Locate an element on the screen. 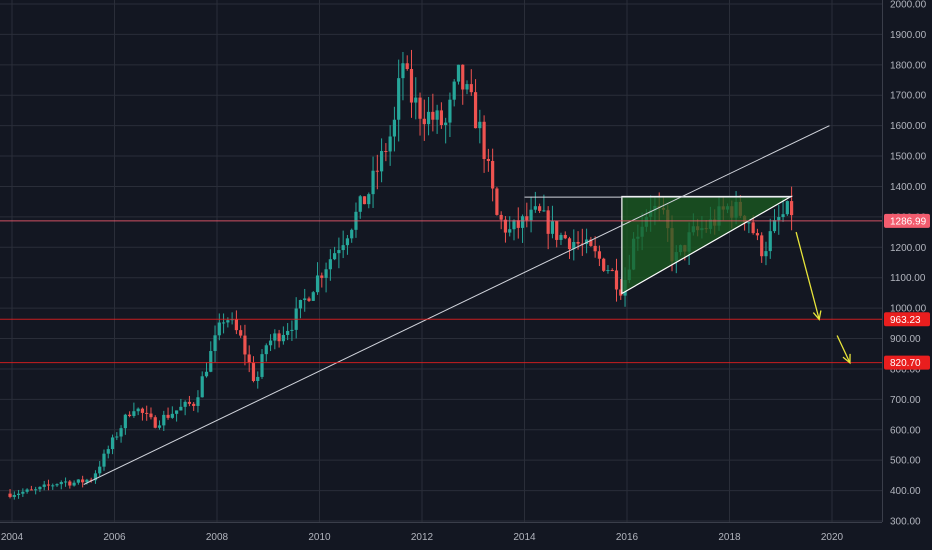  price-tags: 1286.99 963.23 820.70 is located at coordinates (907, 291).